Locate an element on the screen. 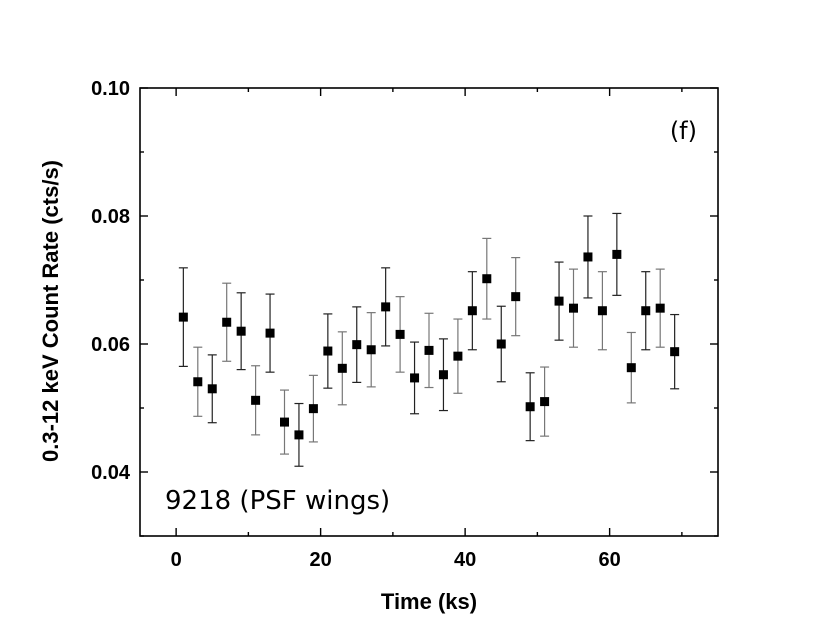 Image resolution: width=830 pixels, height=642 pixels. x-tick-label: 60 is located at coordinates (610, 560).